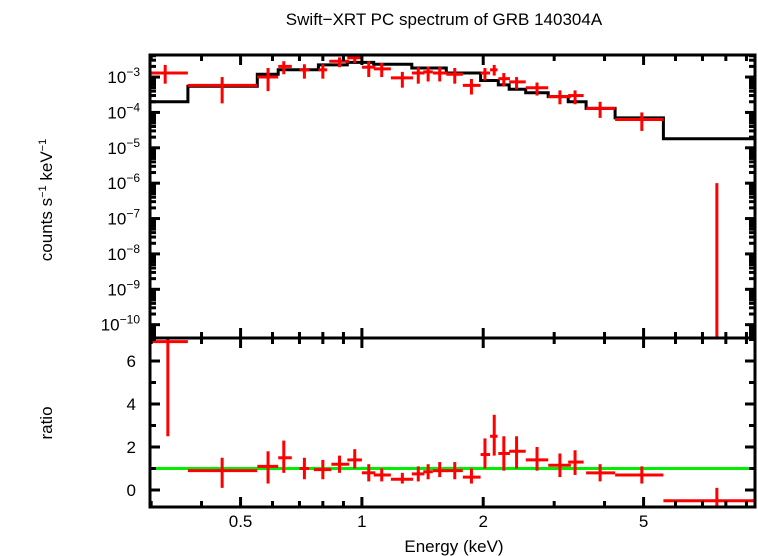 This screenshot has width=758, height=556. Describe the element at coordinates (453, 546) in the screenshot. I see `x-axis-label: Energy (keV)` at that location.